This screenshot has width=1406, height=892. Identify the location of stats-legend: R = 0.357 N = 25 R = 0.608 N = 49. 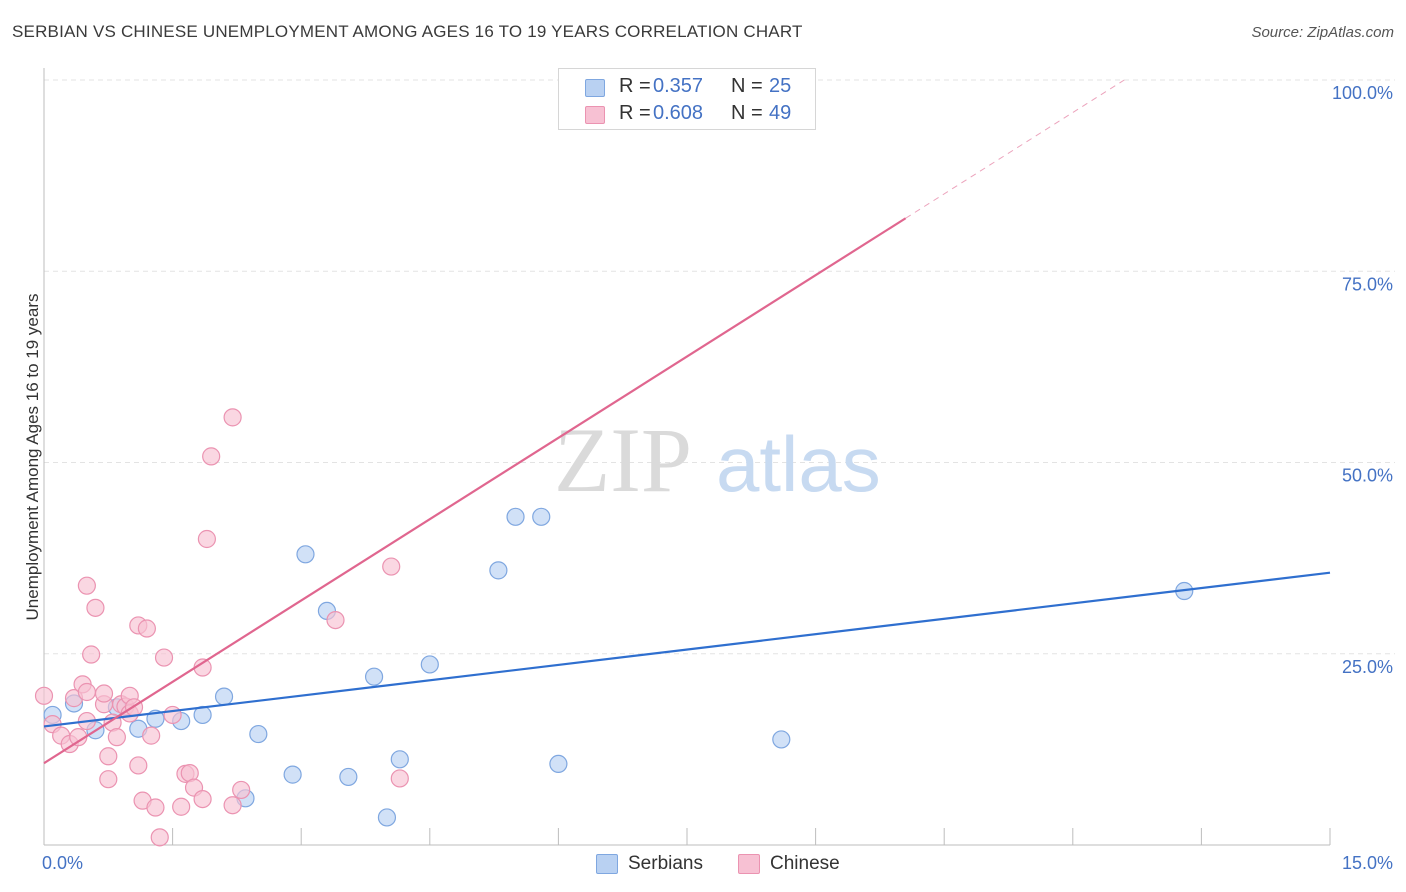
(687, 99).